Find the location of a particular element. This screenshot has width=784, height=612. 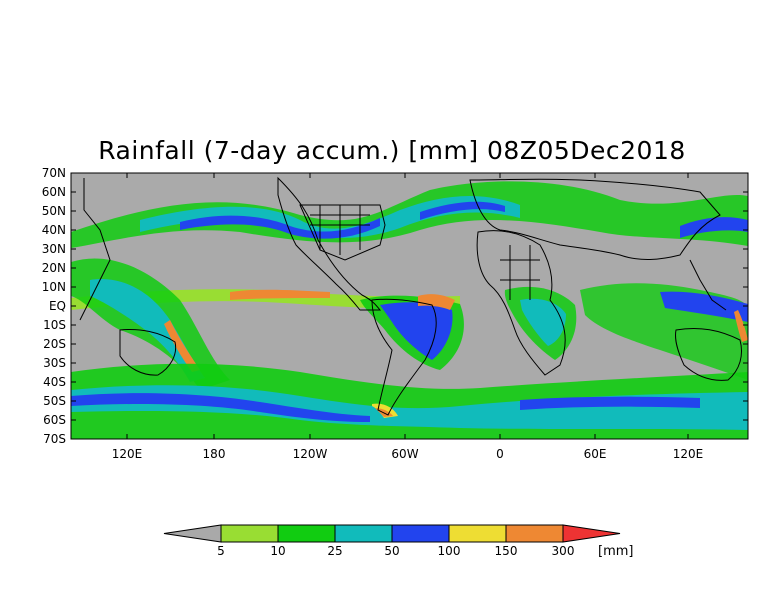

lon-label: 180 is located at coordinates (214, 454).